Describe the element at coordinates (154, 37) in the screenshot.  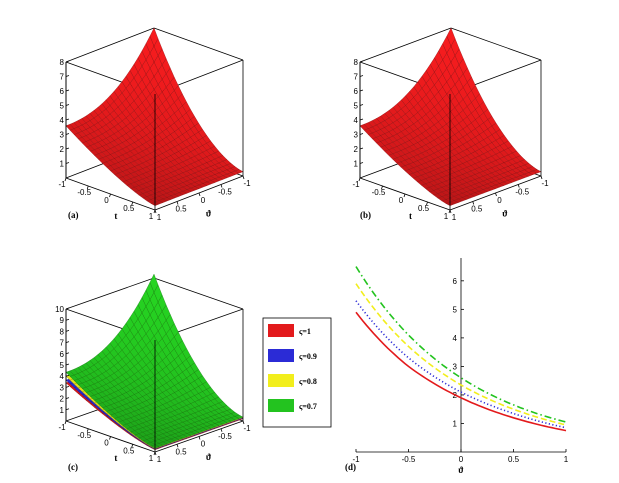
I see `surface-patch` at that location.